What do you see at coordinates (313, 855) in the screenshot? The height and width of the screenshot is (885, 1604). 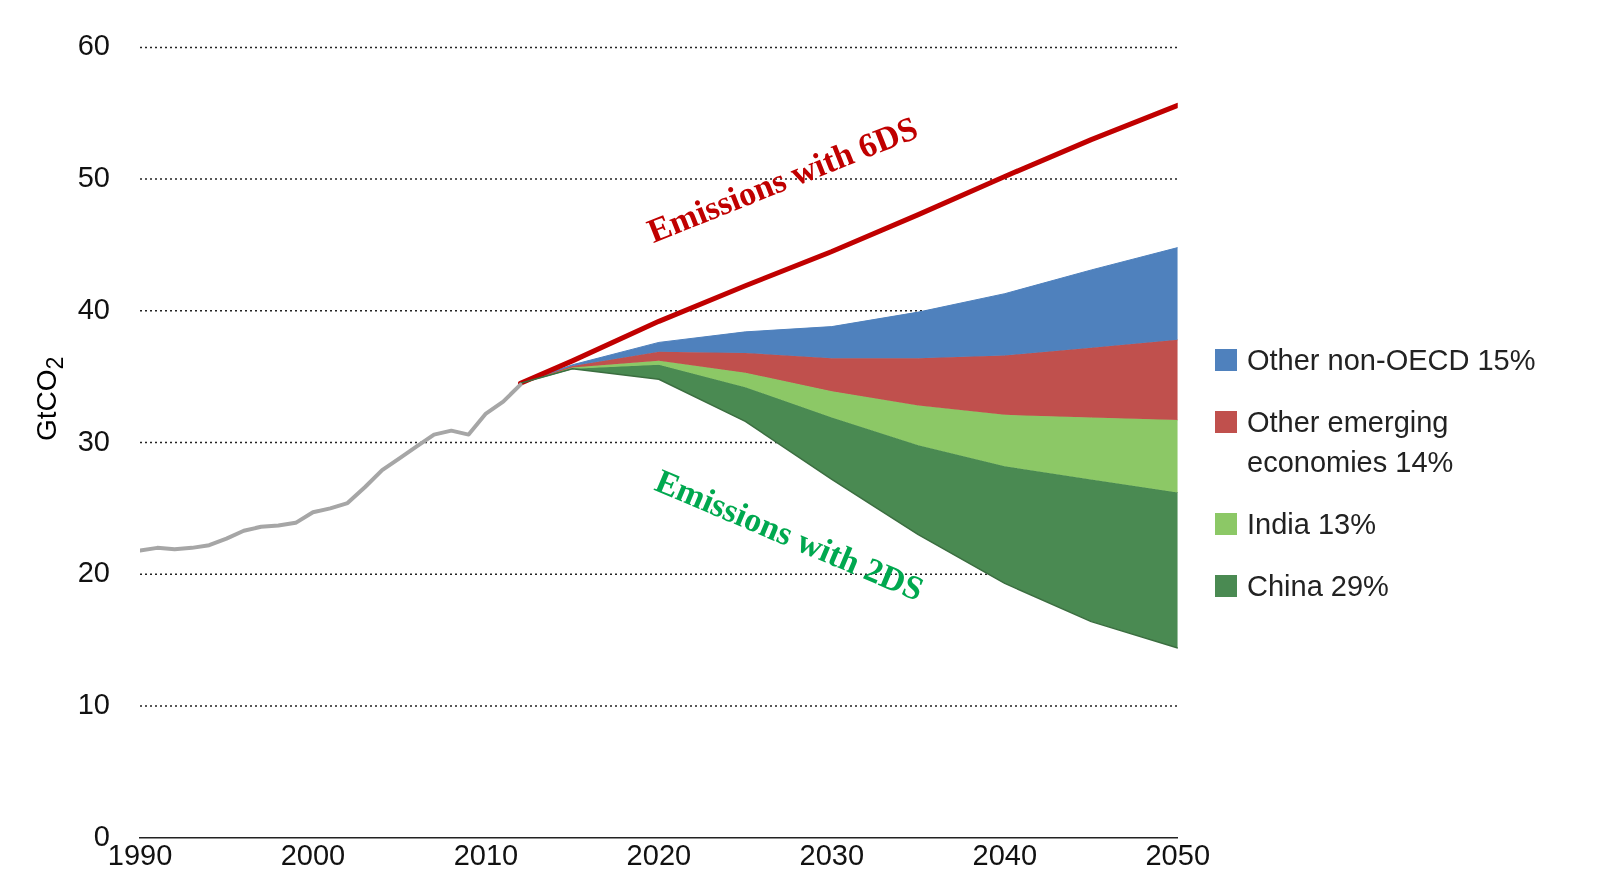 I see `x-tick-label: 2000` at bounding box center [313, 855].